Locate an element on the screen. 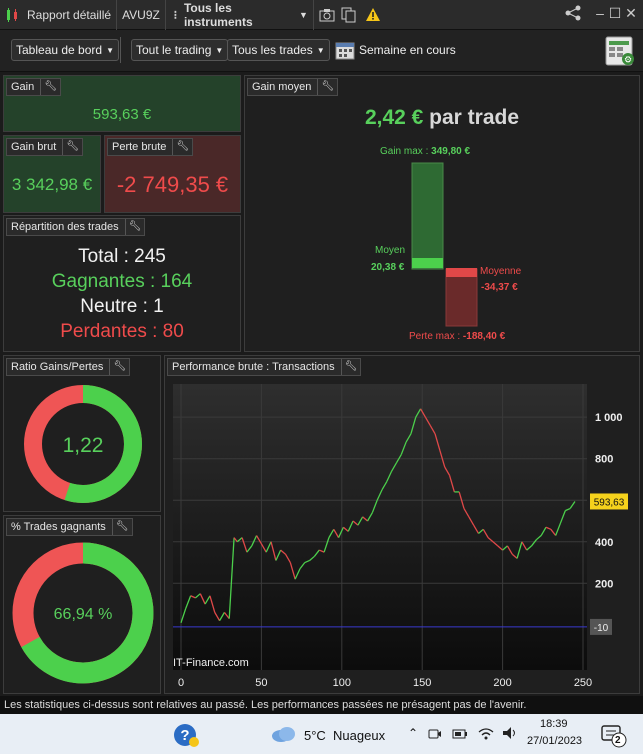 The height and width of the screenshot is (754, 643). gain-brut-tab: Gain brut 🔧︎ is located at coordinates (44, 147).